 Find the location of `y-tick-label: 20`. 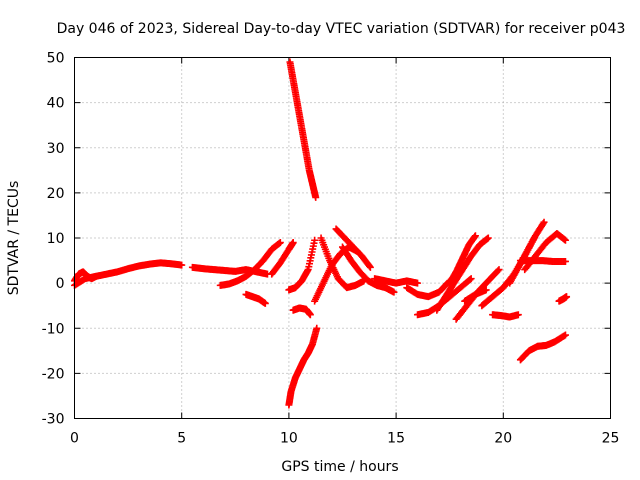

y-tick-label: 20 is located at coordinates (56, 194).